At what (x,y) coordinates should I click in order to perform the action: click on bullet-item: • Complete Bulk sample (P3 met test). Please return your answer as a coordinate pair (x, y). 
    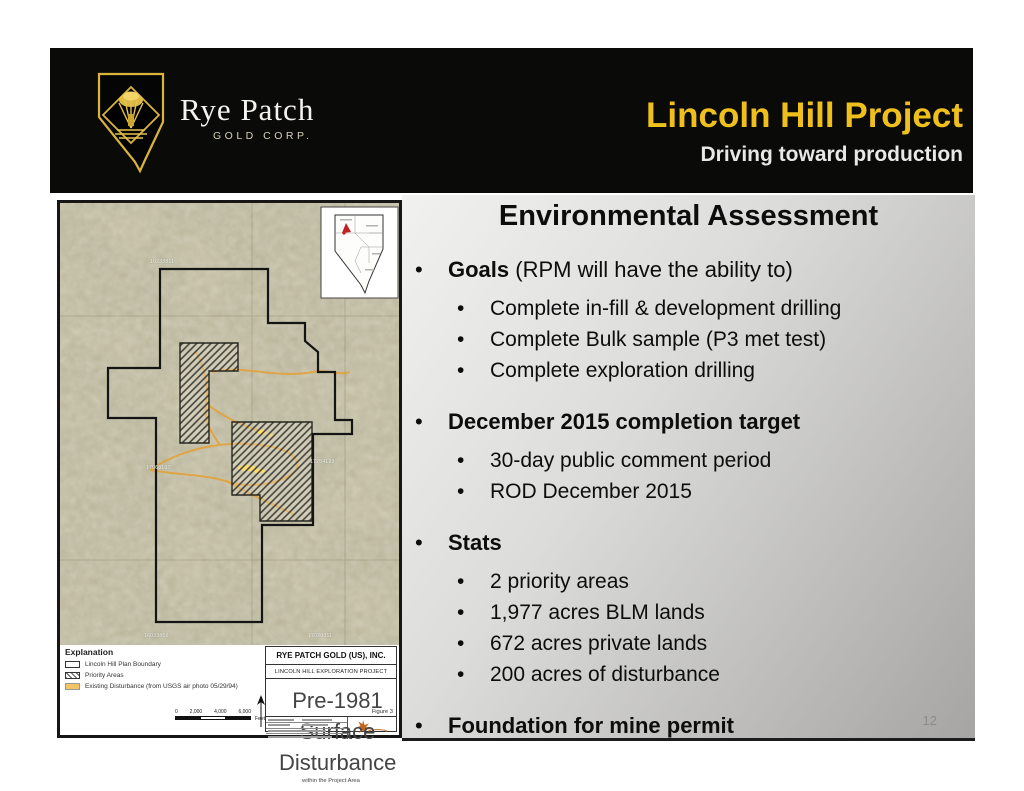
    Looking at the image, I should click on (716, 339).